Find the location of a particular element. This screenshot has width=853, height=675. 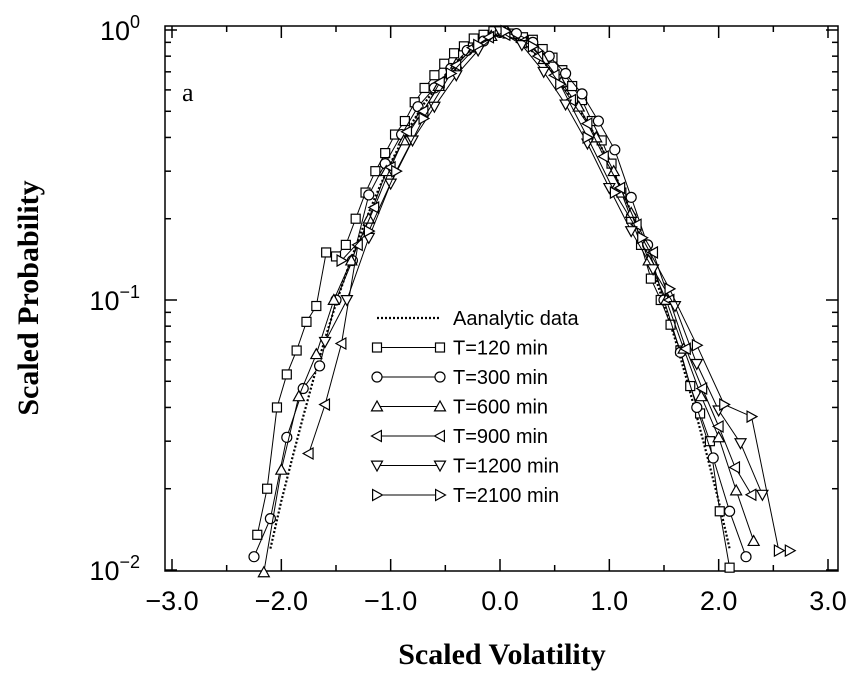

y-axis-title: Scaled Probability is located at coordinates (28, 297).